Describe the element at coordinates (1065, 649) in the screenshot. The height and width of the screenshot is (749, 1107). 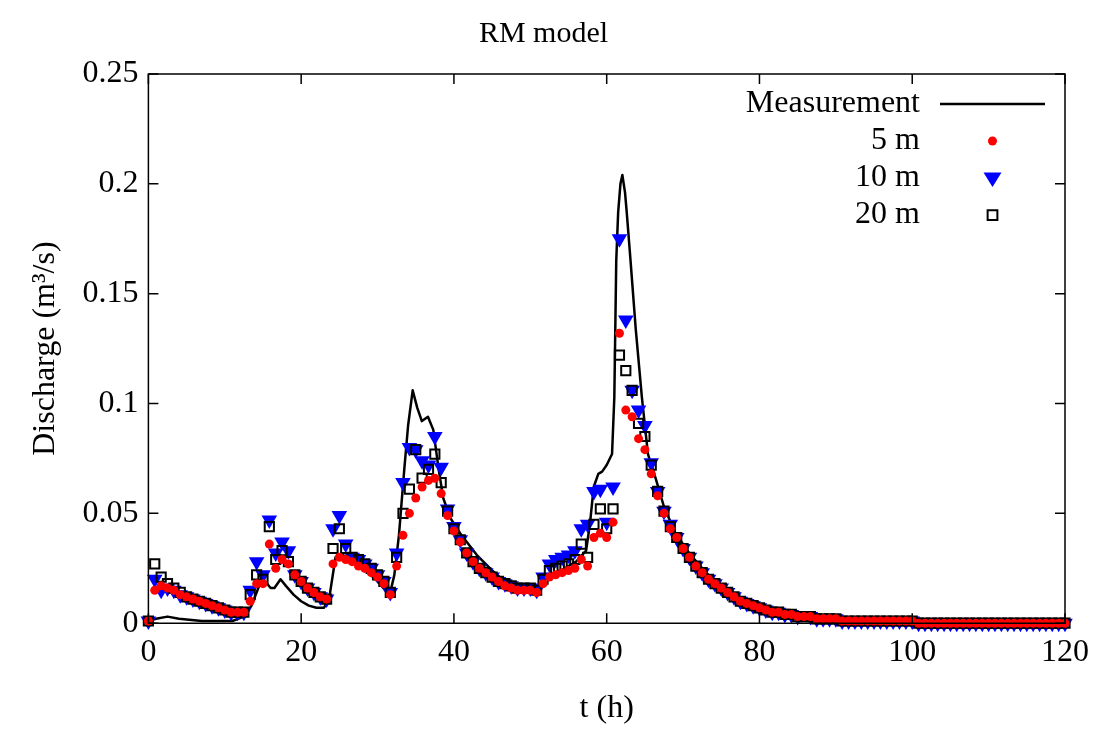
I see `x-tick-label: 120` at that location.